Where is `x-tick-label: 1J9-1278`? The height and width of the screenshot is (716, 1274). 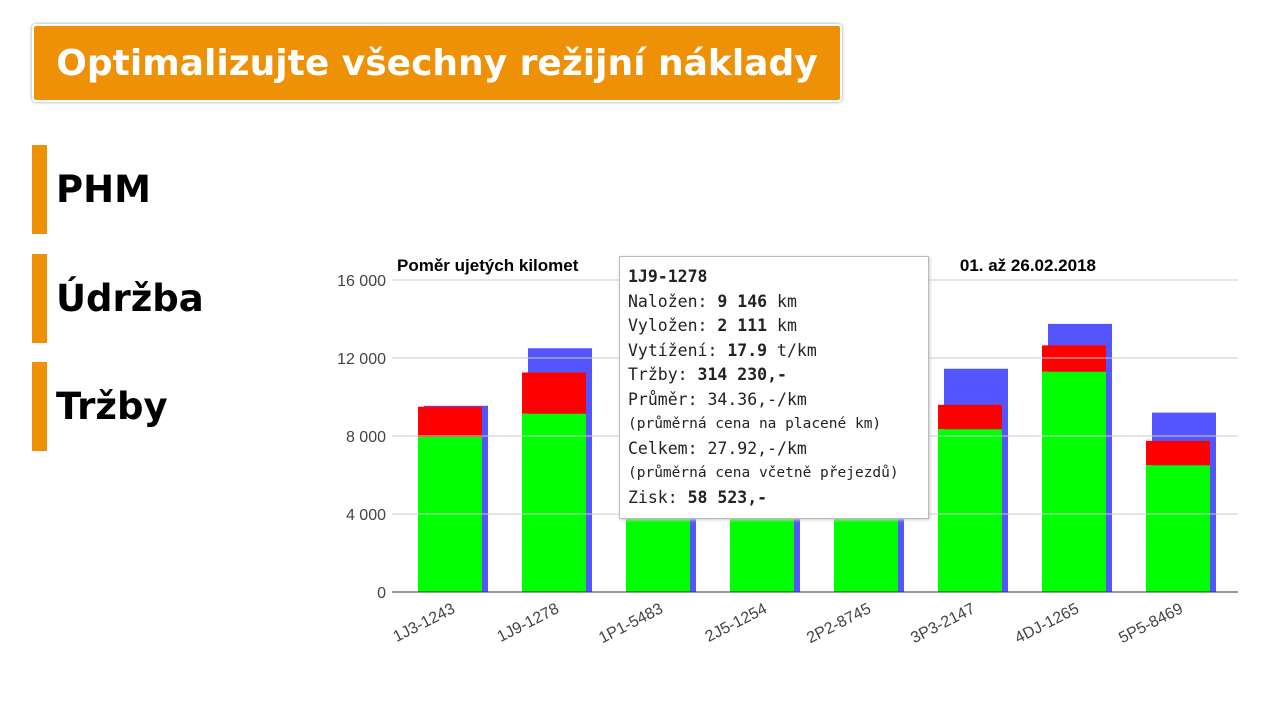 x-tick-label: 1J9-1278 is located at coordinates (528, 622).